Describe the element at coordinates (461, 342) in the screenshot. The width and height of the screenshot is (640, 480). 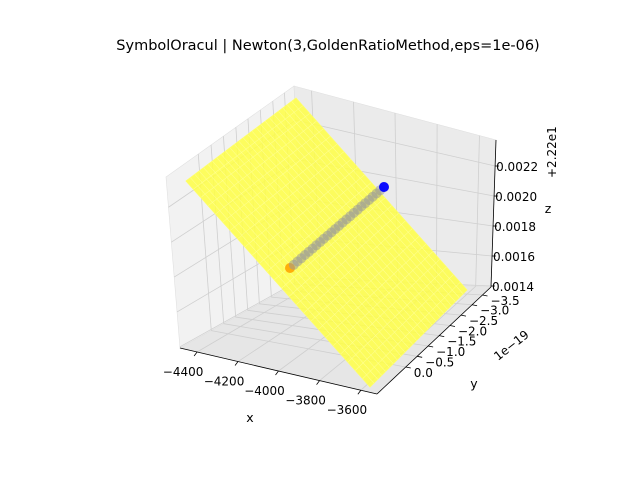
I see `y-tick-label: −1.5` at that location.